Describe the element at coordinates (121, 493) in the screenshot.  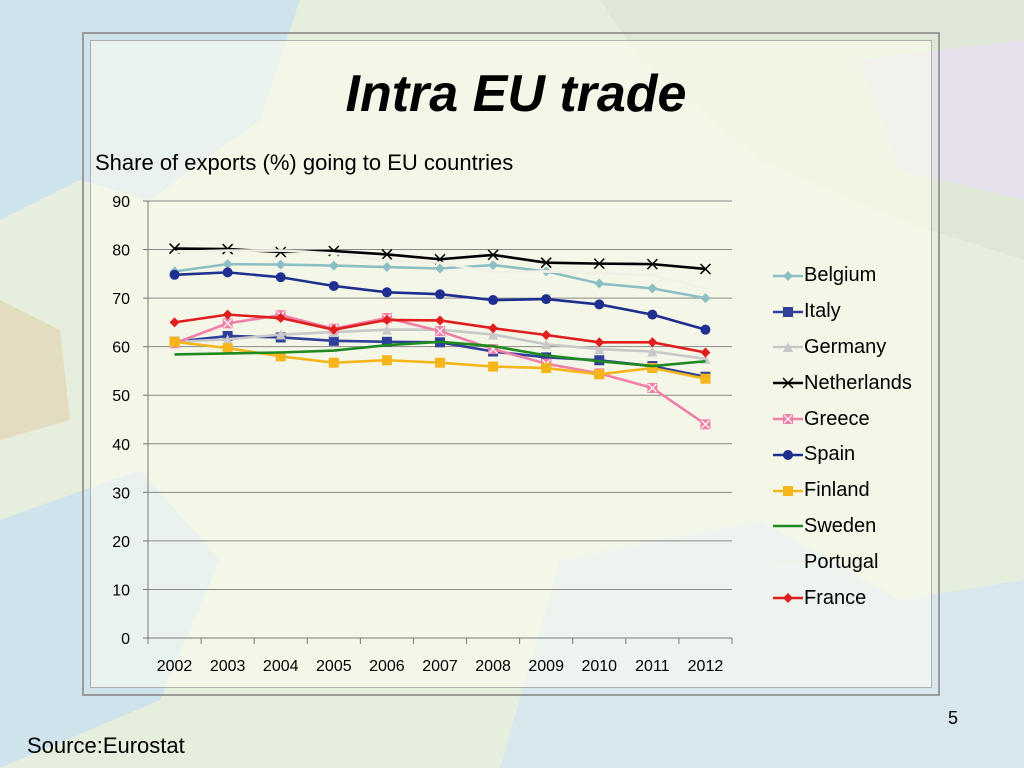
I see `y-tick-label: 30` at that location.